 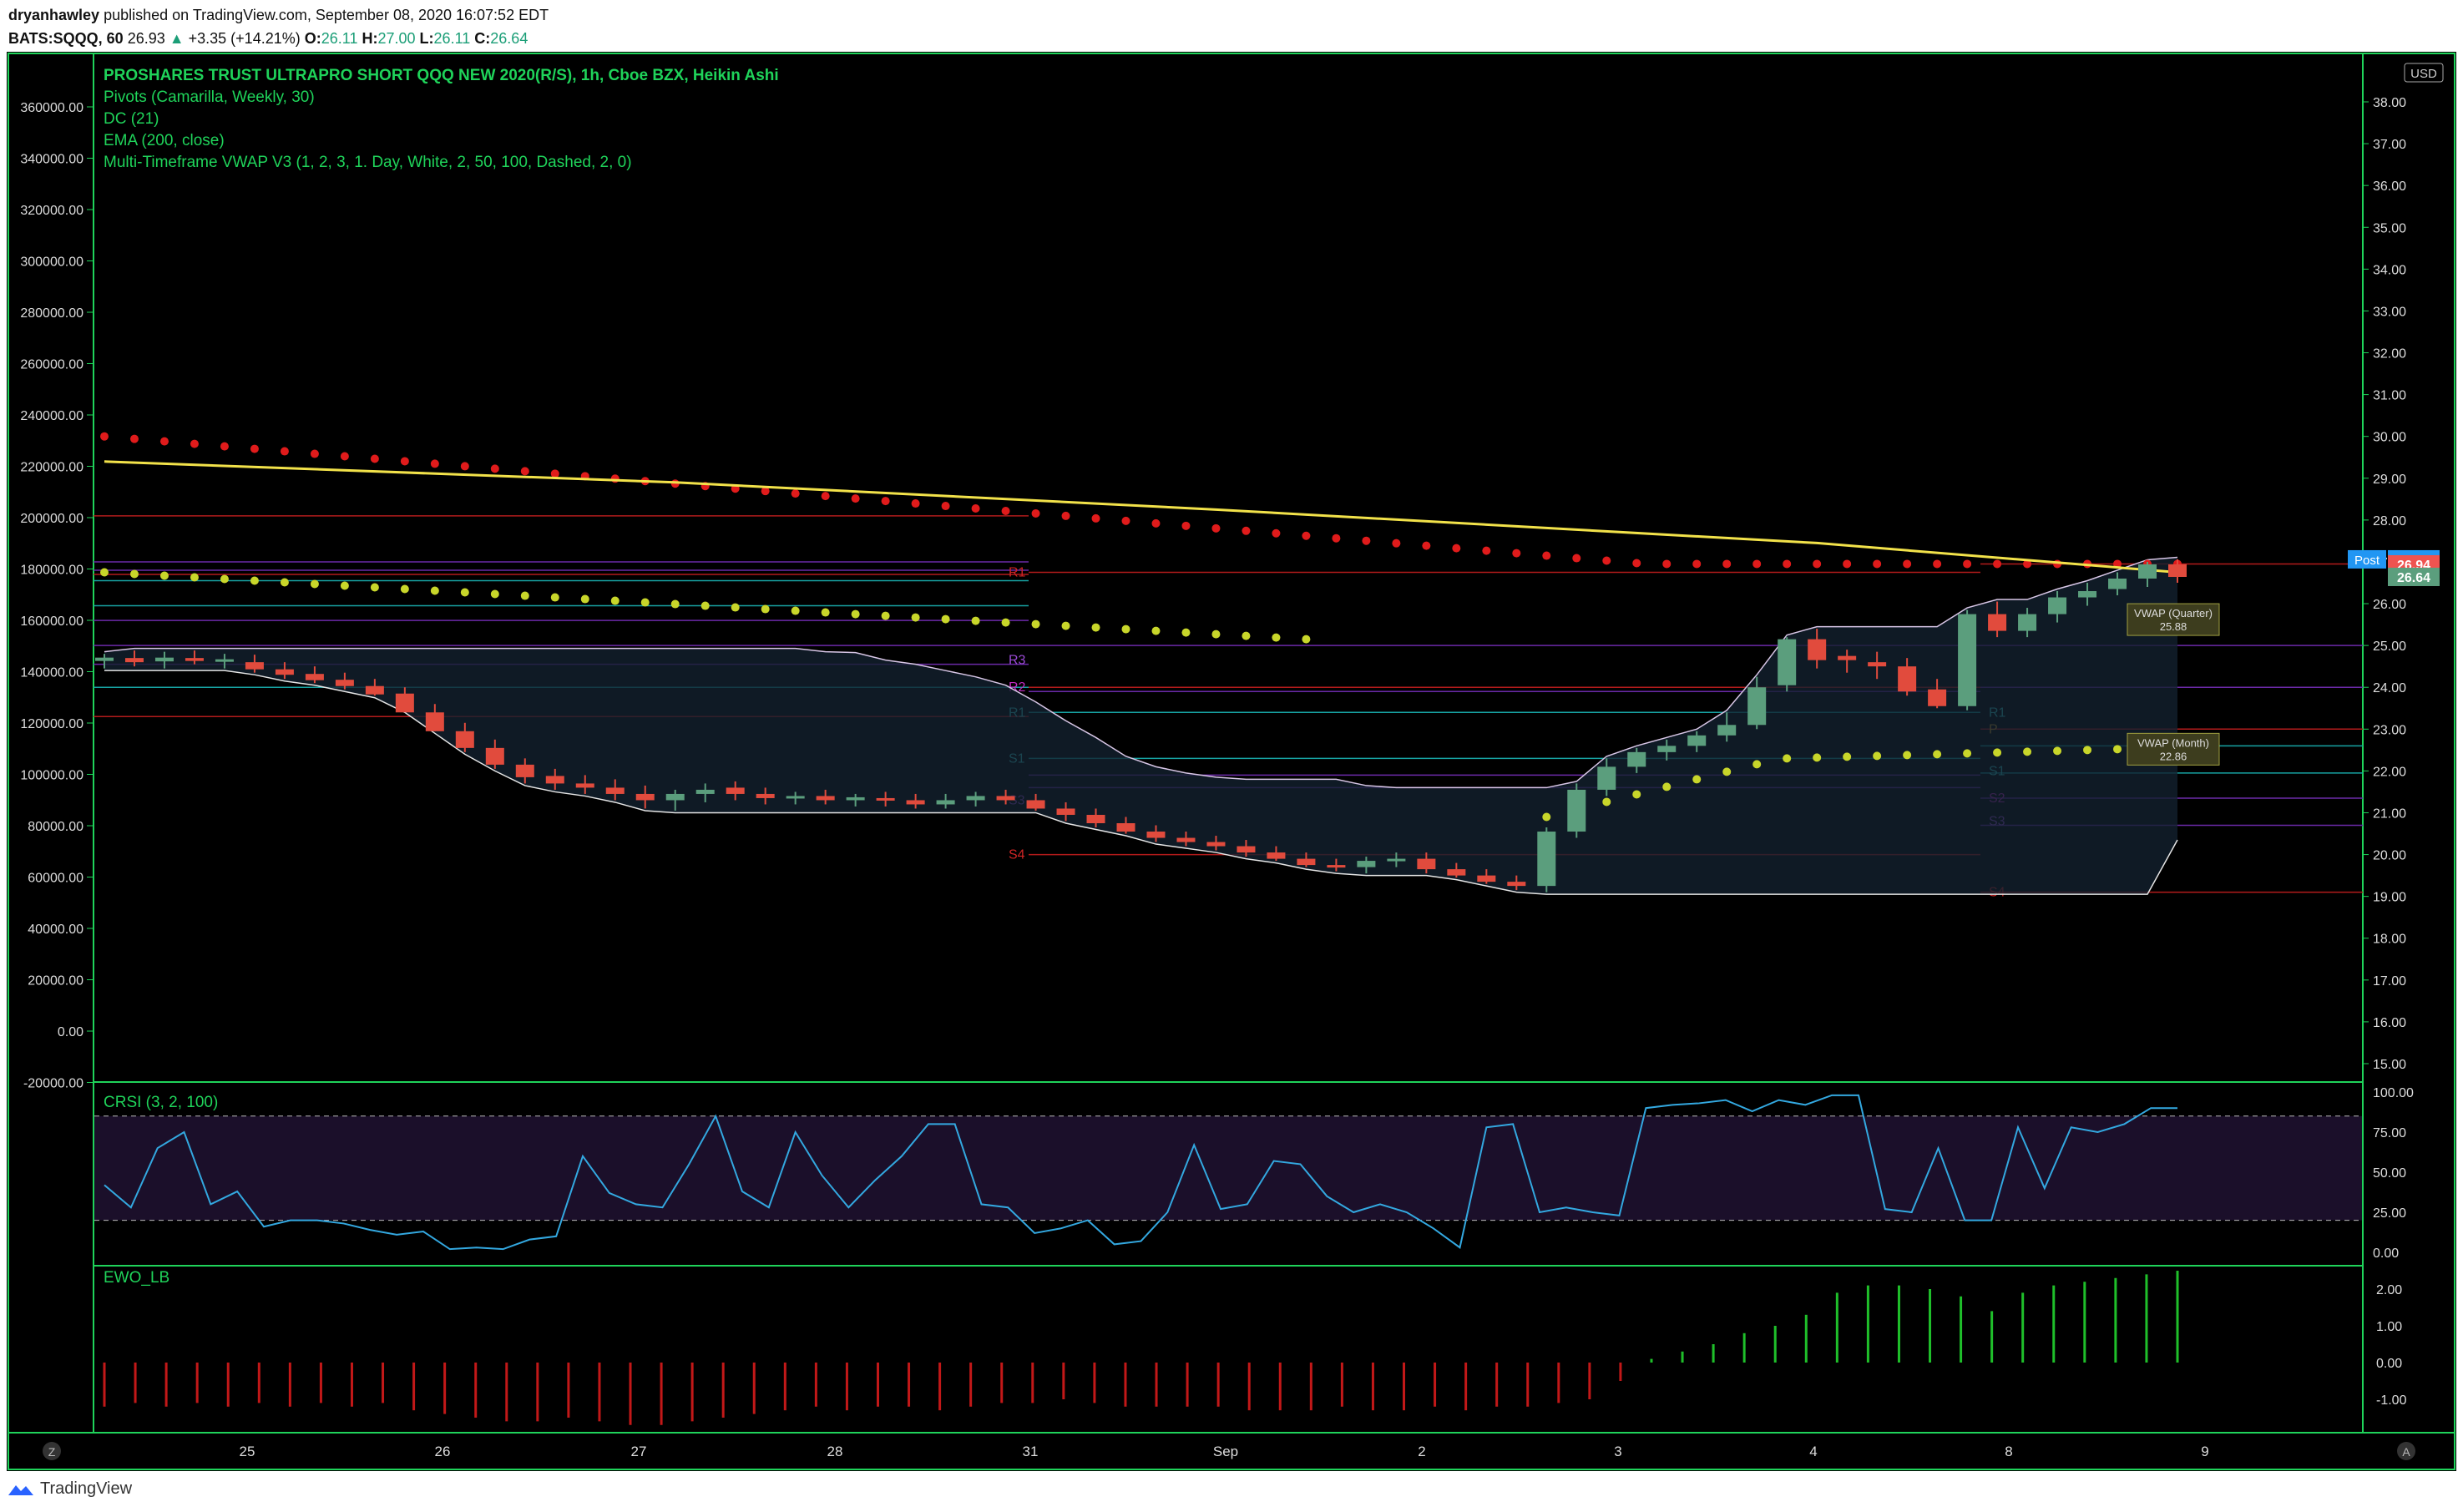 What do you see at coordinates (2389, 355) in the screenshot?
I see `right-axis-tick: 32.00` at bounding box center [2389, 355].